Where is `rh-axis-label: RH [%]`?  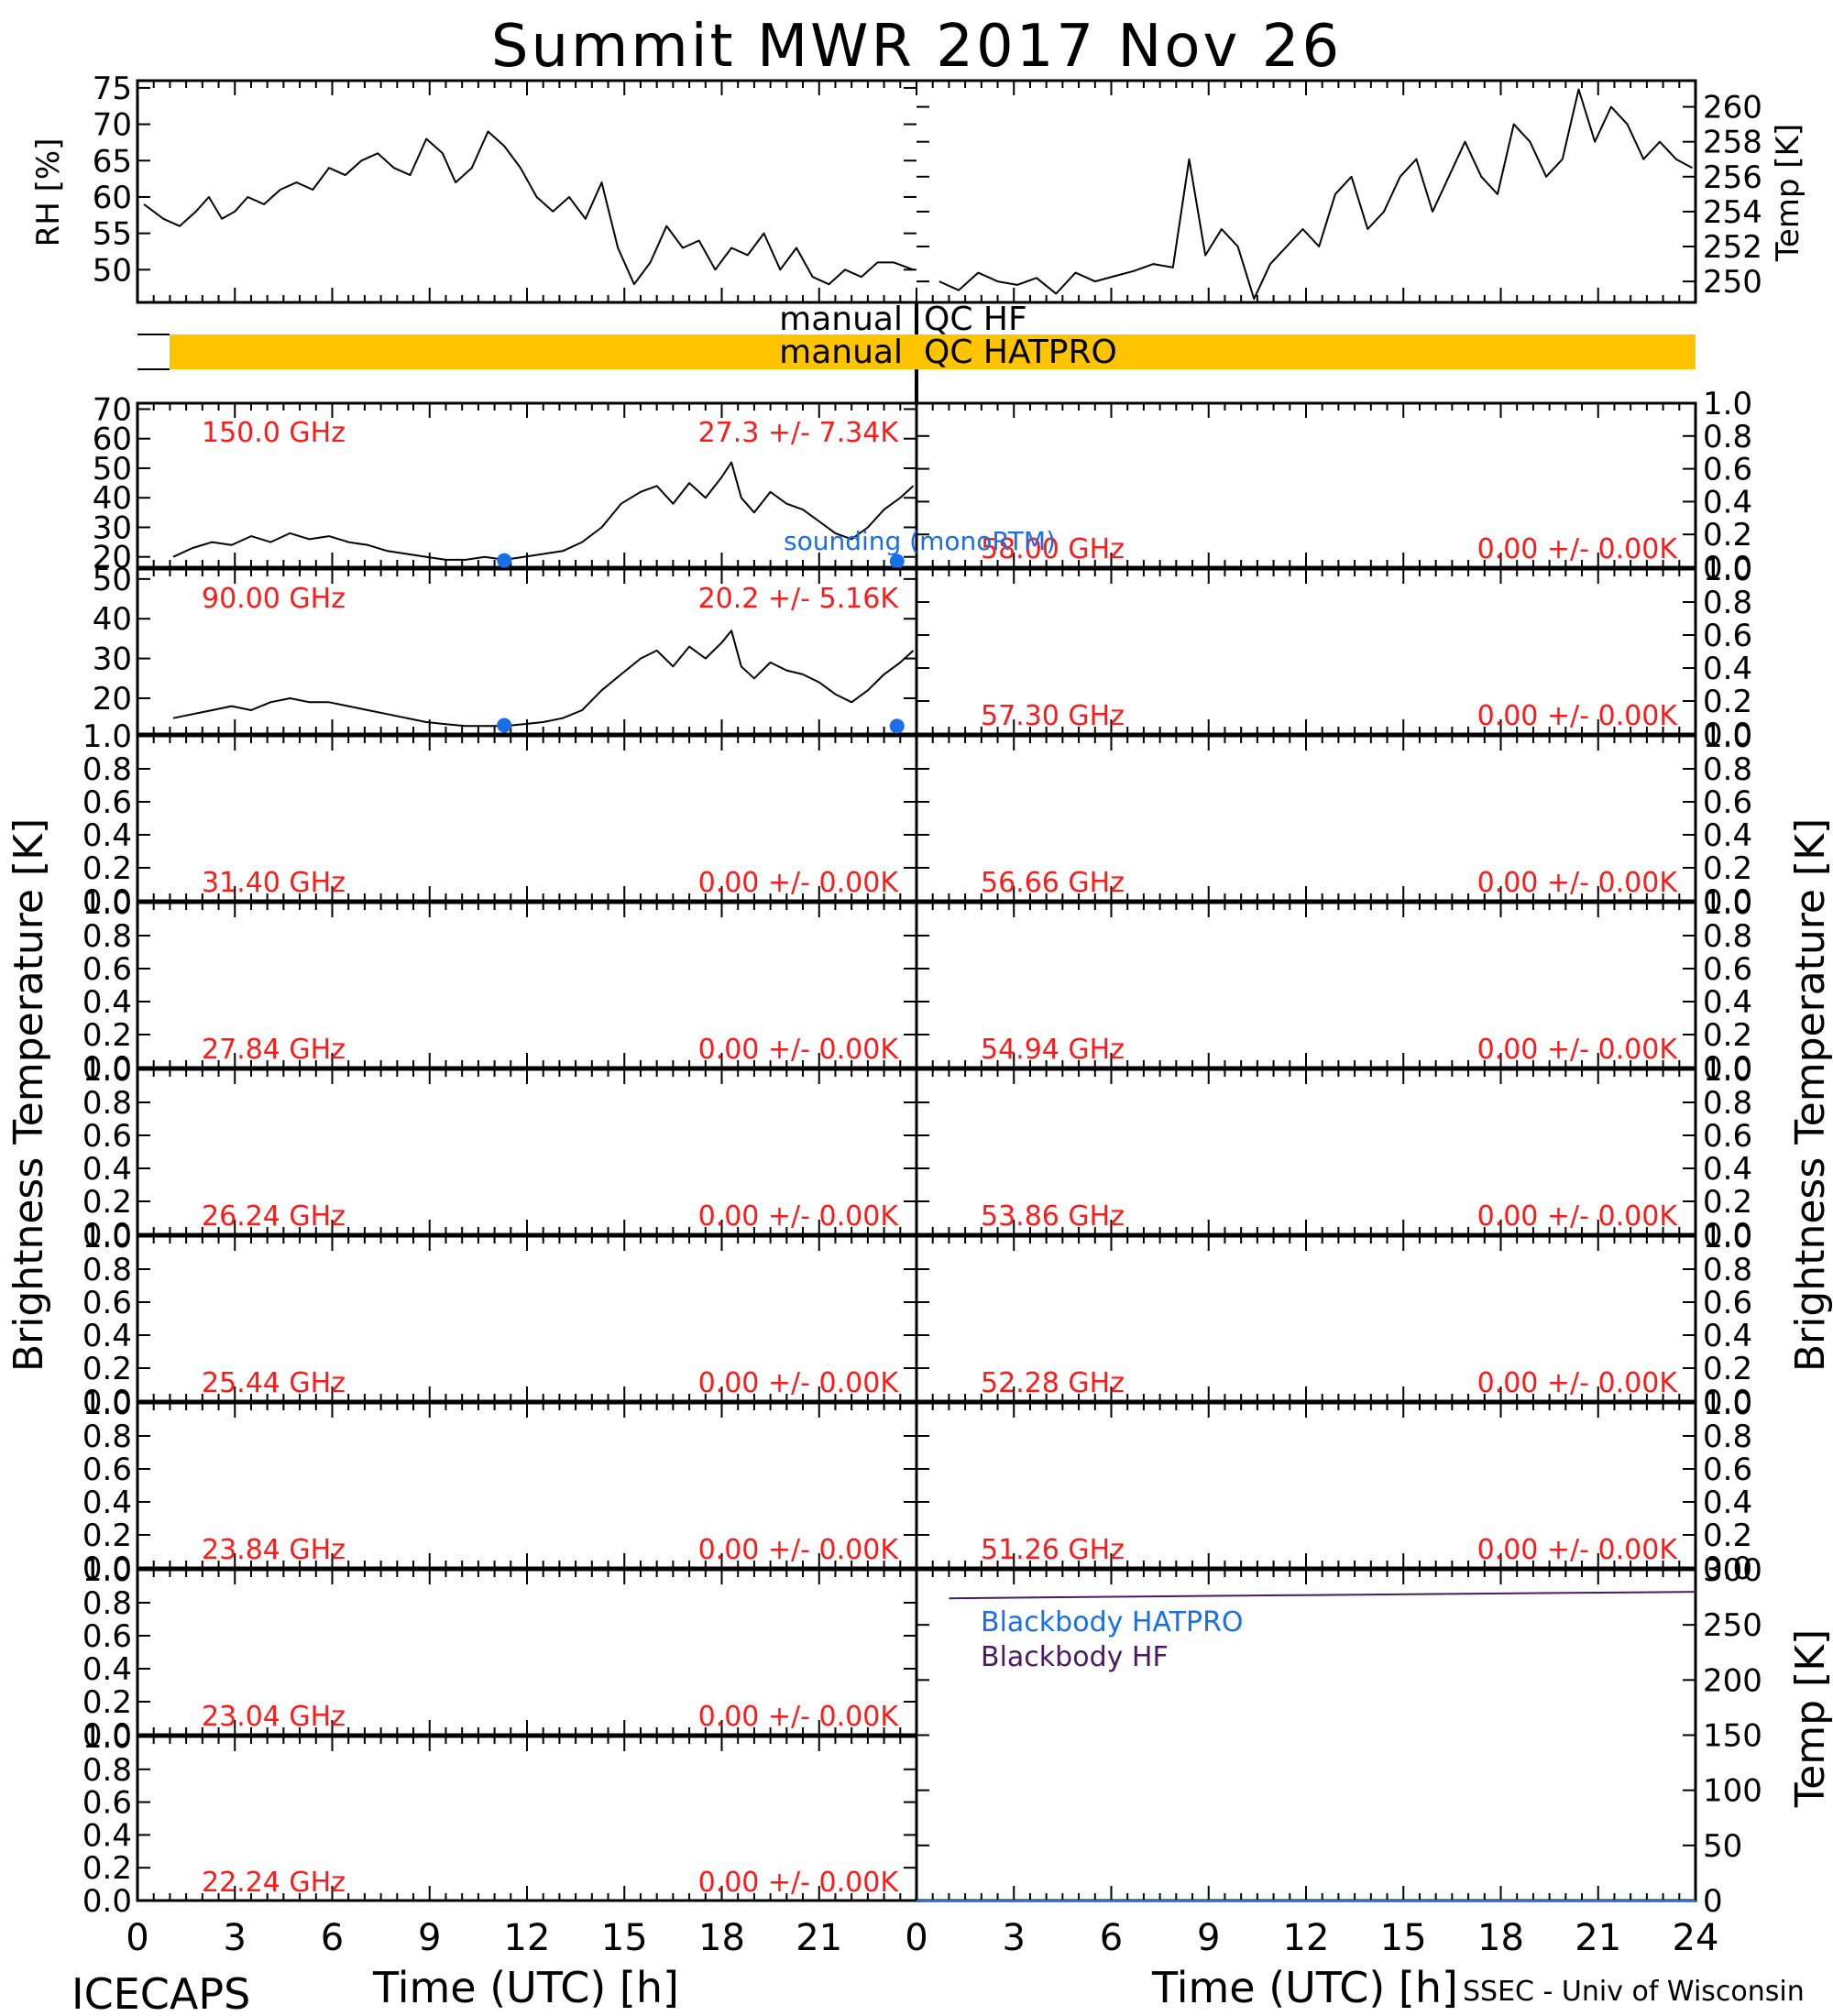 rh-axis-label: RH [%] is located at coordinates (48, 192).